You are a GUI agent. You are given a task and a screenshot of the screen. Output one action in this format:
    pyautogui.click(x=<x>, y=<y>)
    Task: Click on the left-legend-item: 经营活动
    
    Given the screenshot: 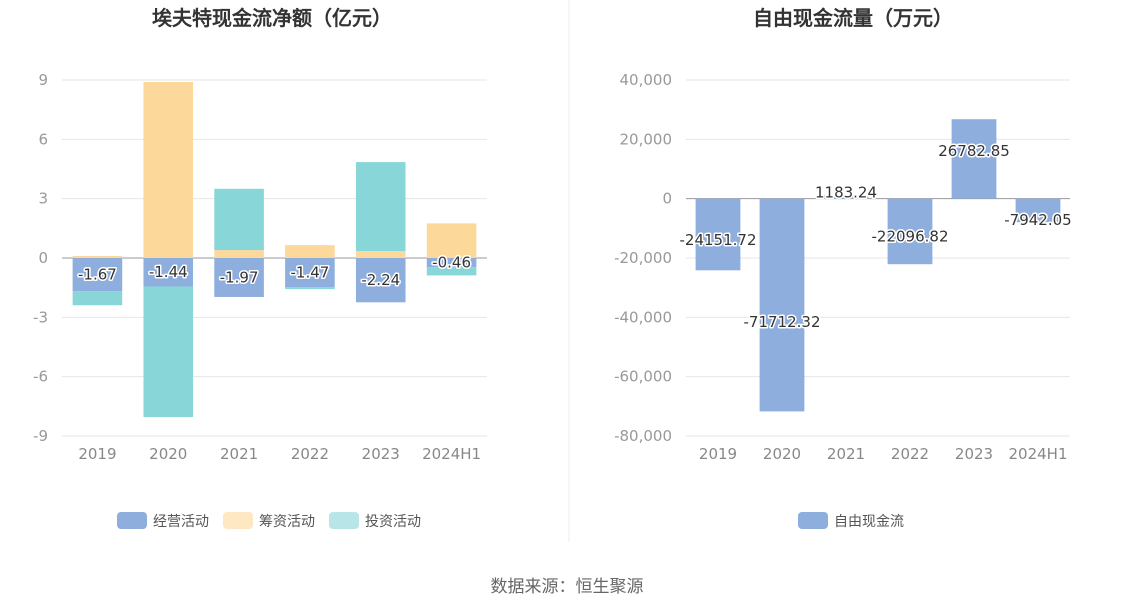 What is the action you would take?
    pyautogui.click(x=163, y=521)
    